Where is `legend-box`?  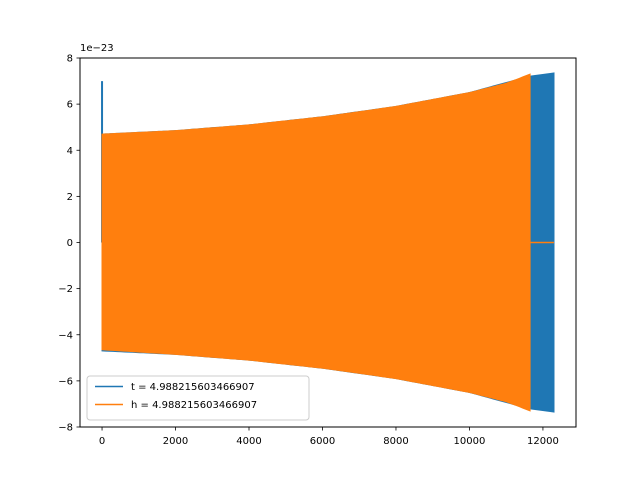
legend-box is located at coordinates (198, 398).